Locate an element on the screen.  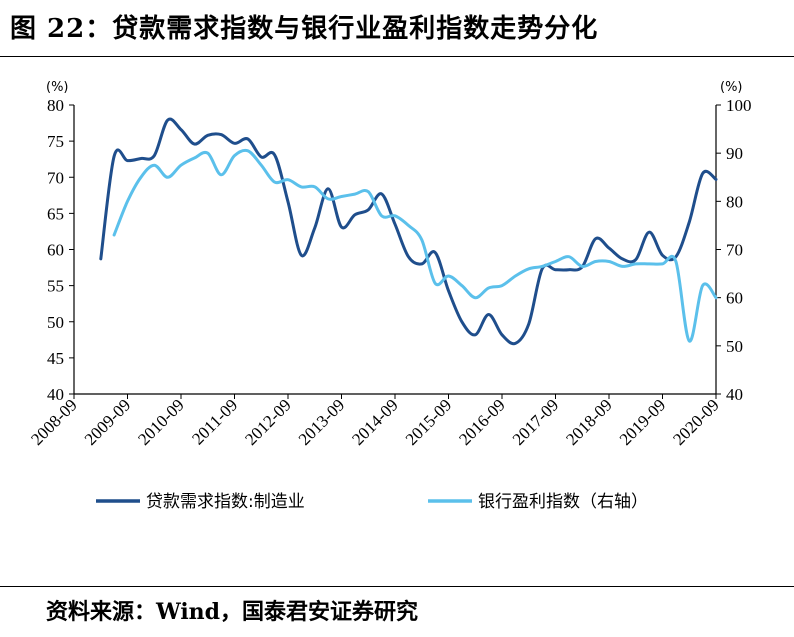
source-note: 资料来源：Wind，国泰君安证券研究 is located at coordinates (232, 612).